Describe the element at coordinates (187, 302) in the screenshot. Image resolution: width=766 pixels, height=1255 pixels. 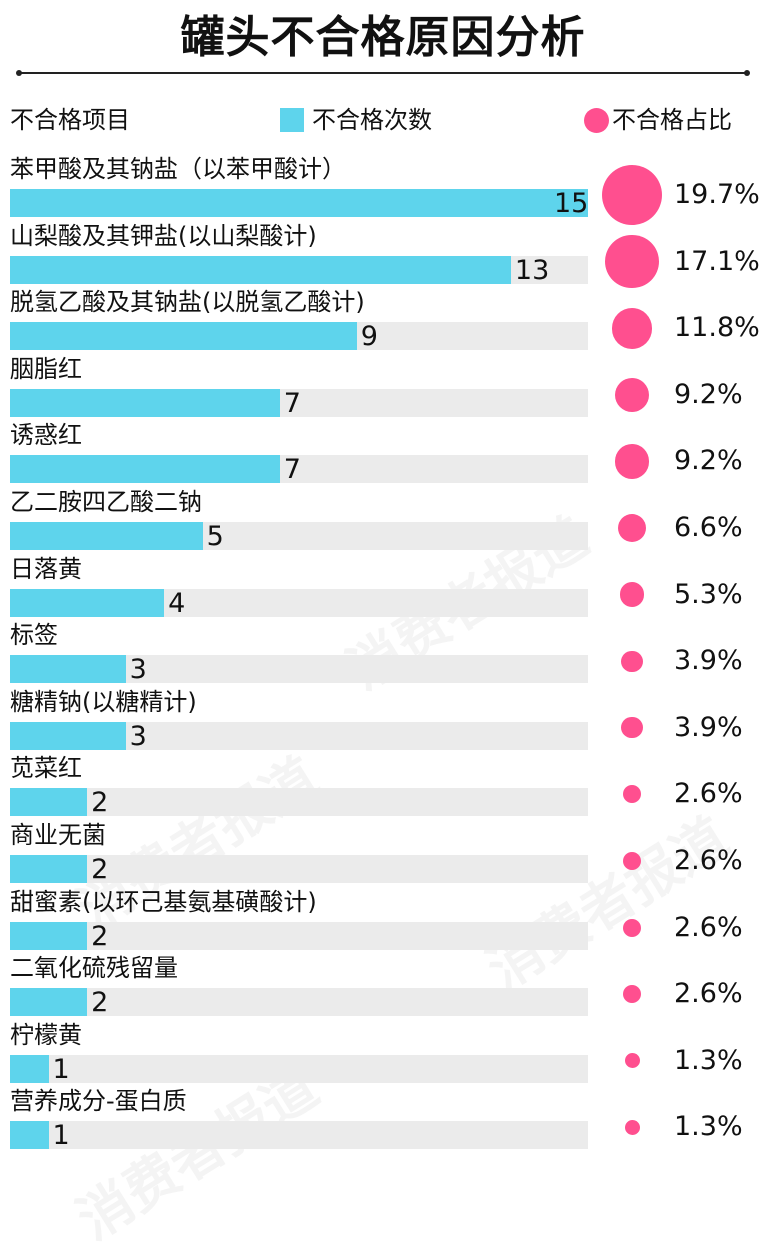
I see `category-label: 脱氢乙酸及其钠盐(以脱氢乙酸计)` at that location.